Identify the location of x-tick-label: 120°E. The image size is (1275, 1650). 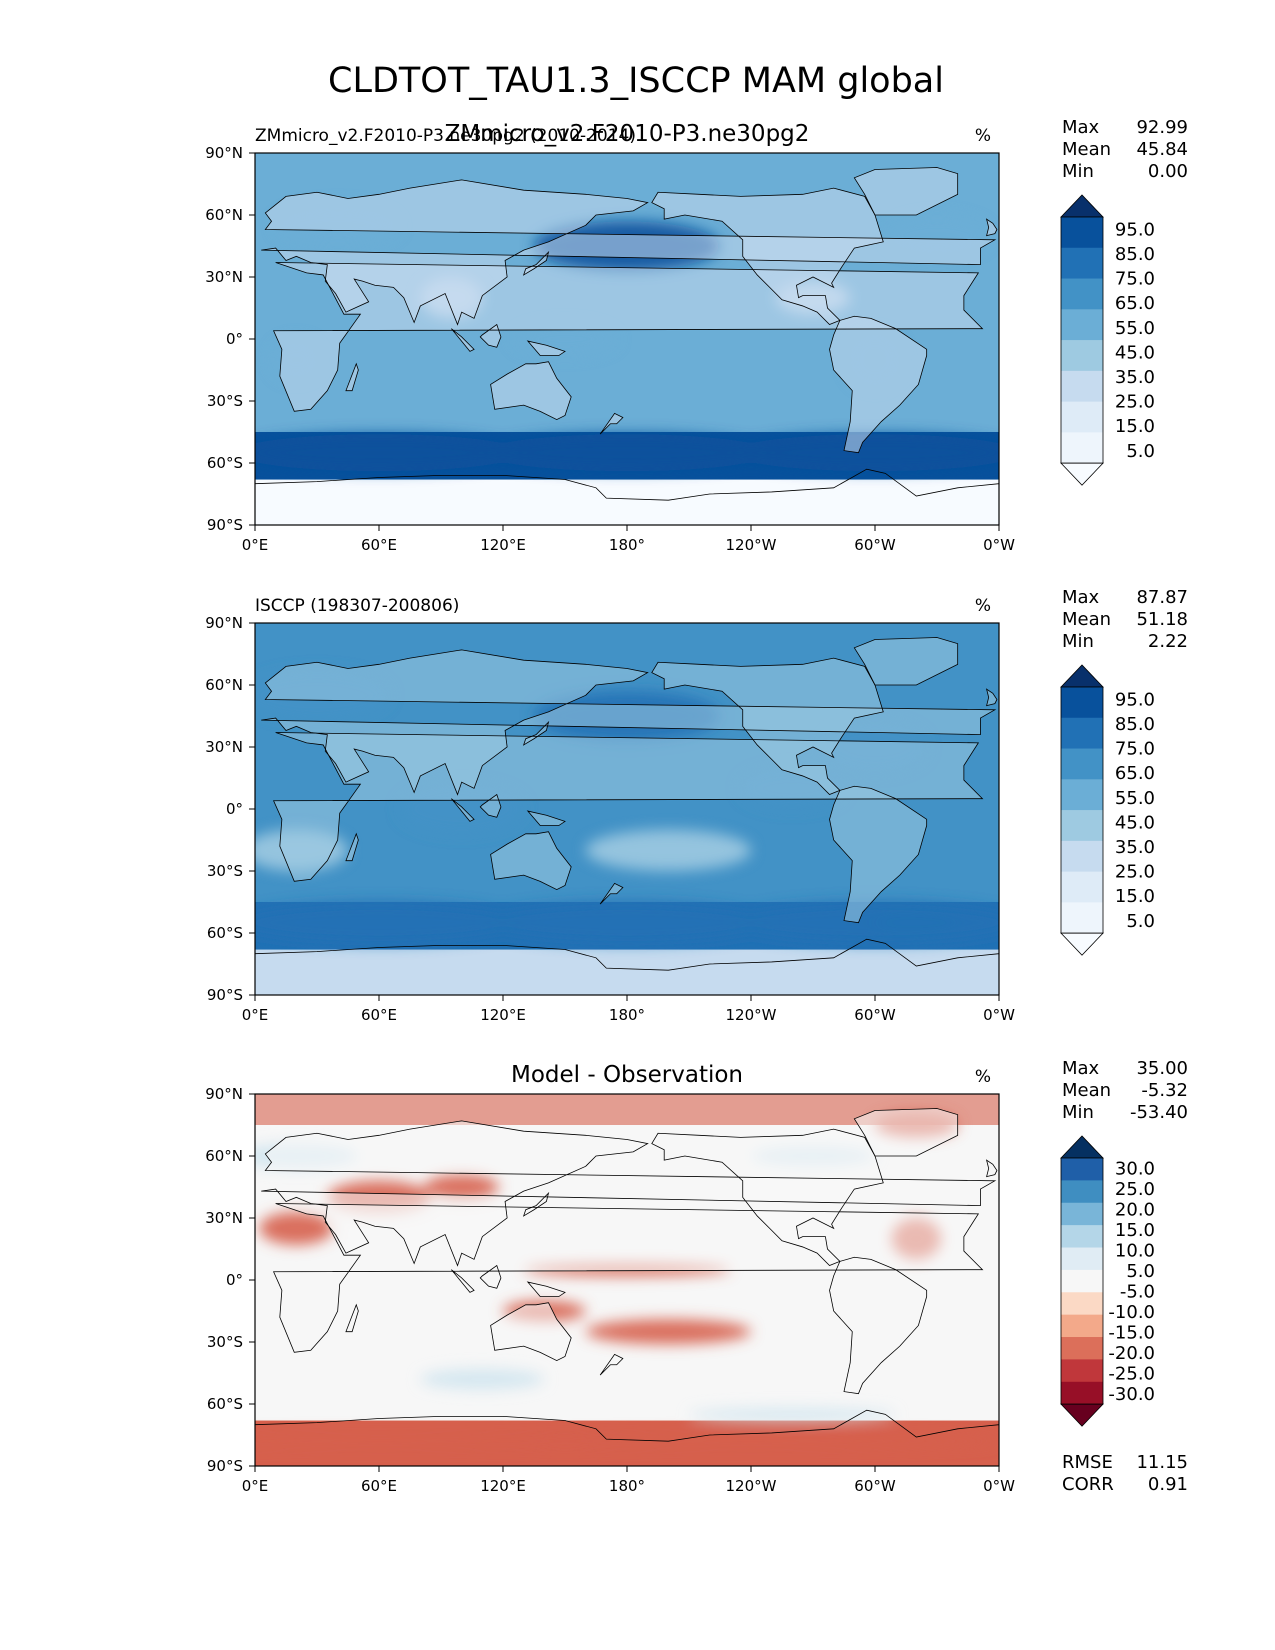
(503, 1015).